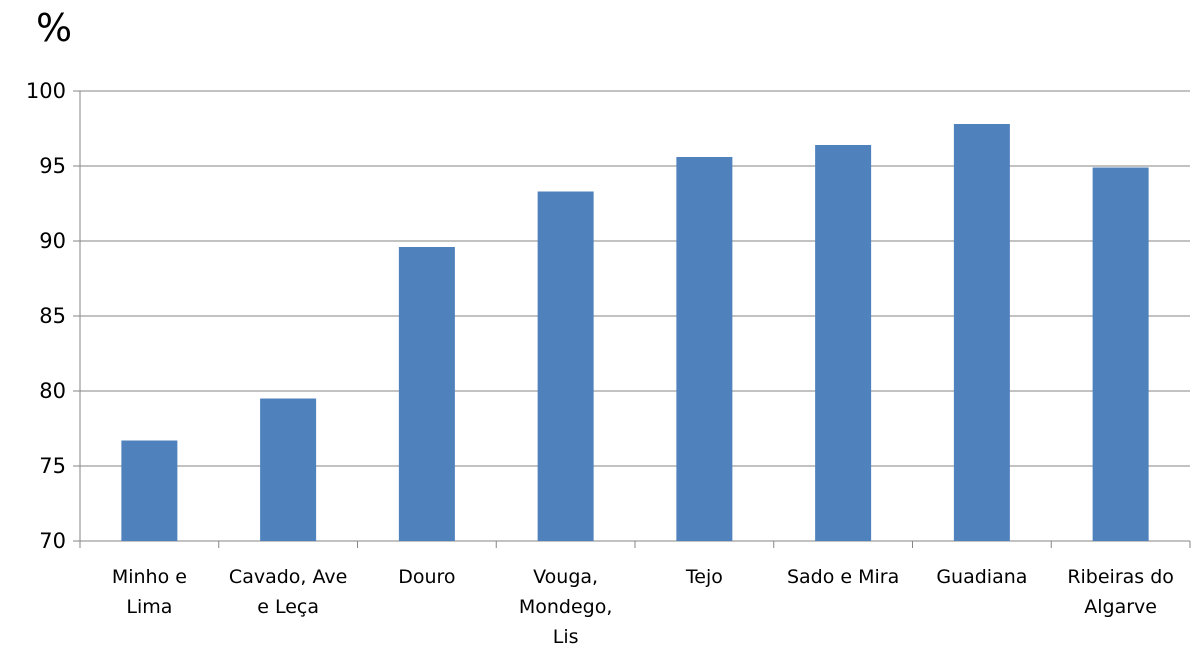 The image size is (1193, 650). I want to click on y-tick-label: 100, so click(46, 91).